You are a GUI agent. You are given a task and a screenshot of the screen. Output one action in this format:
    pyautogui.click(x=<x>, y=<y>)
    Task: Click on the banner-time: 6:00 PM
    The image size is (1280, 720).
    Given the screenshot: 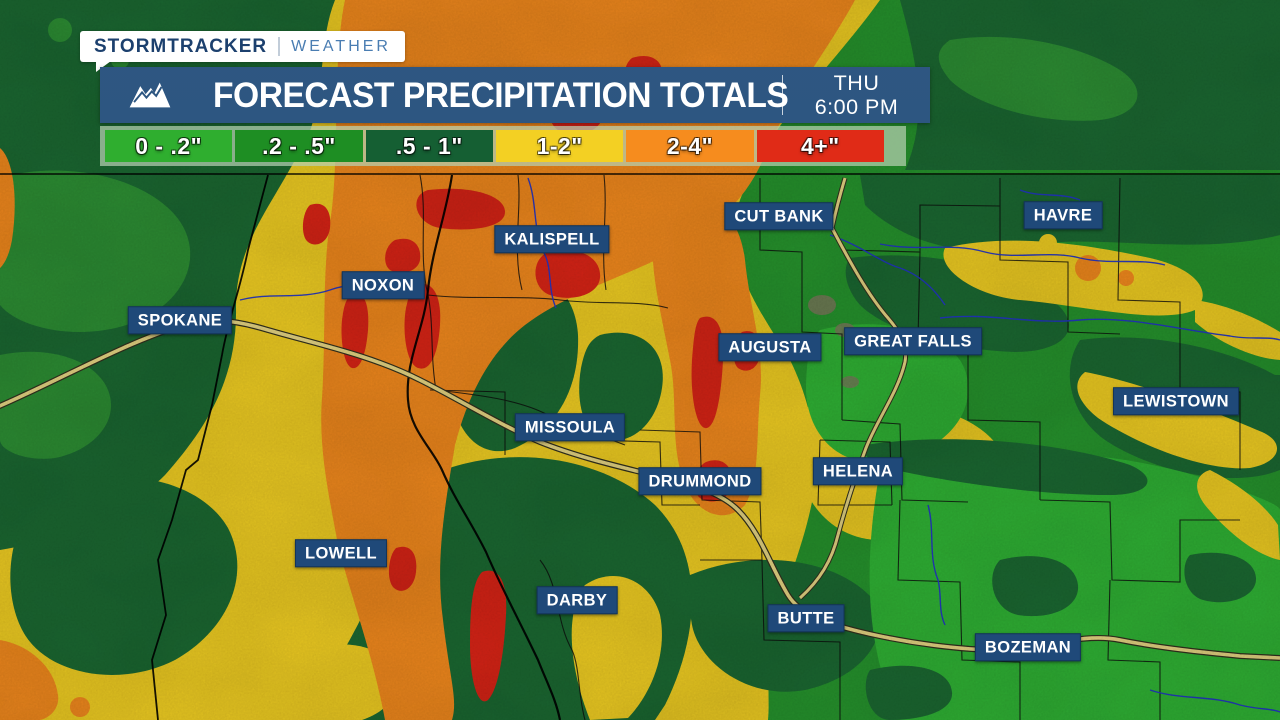 What is the action you would take?
    pyautogui.click(x=856, y=107)
    